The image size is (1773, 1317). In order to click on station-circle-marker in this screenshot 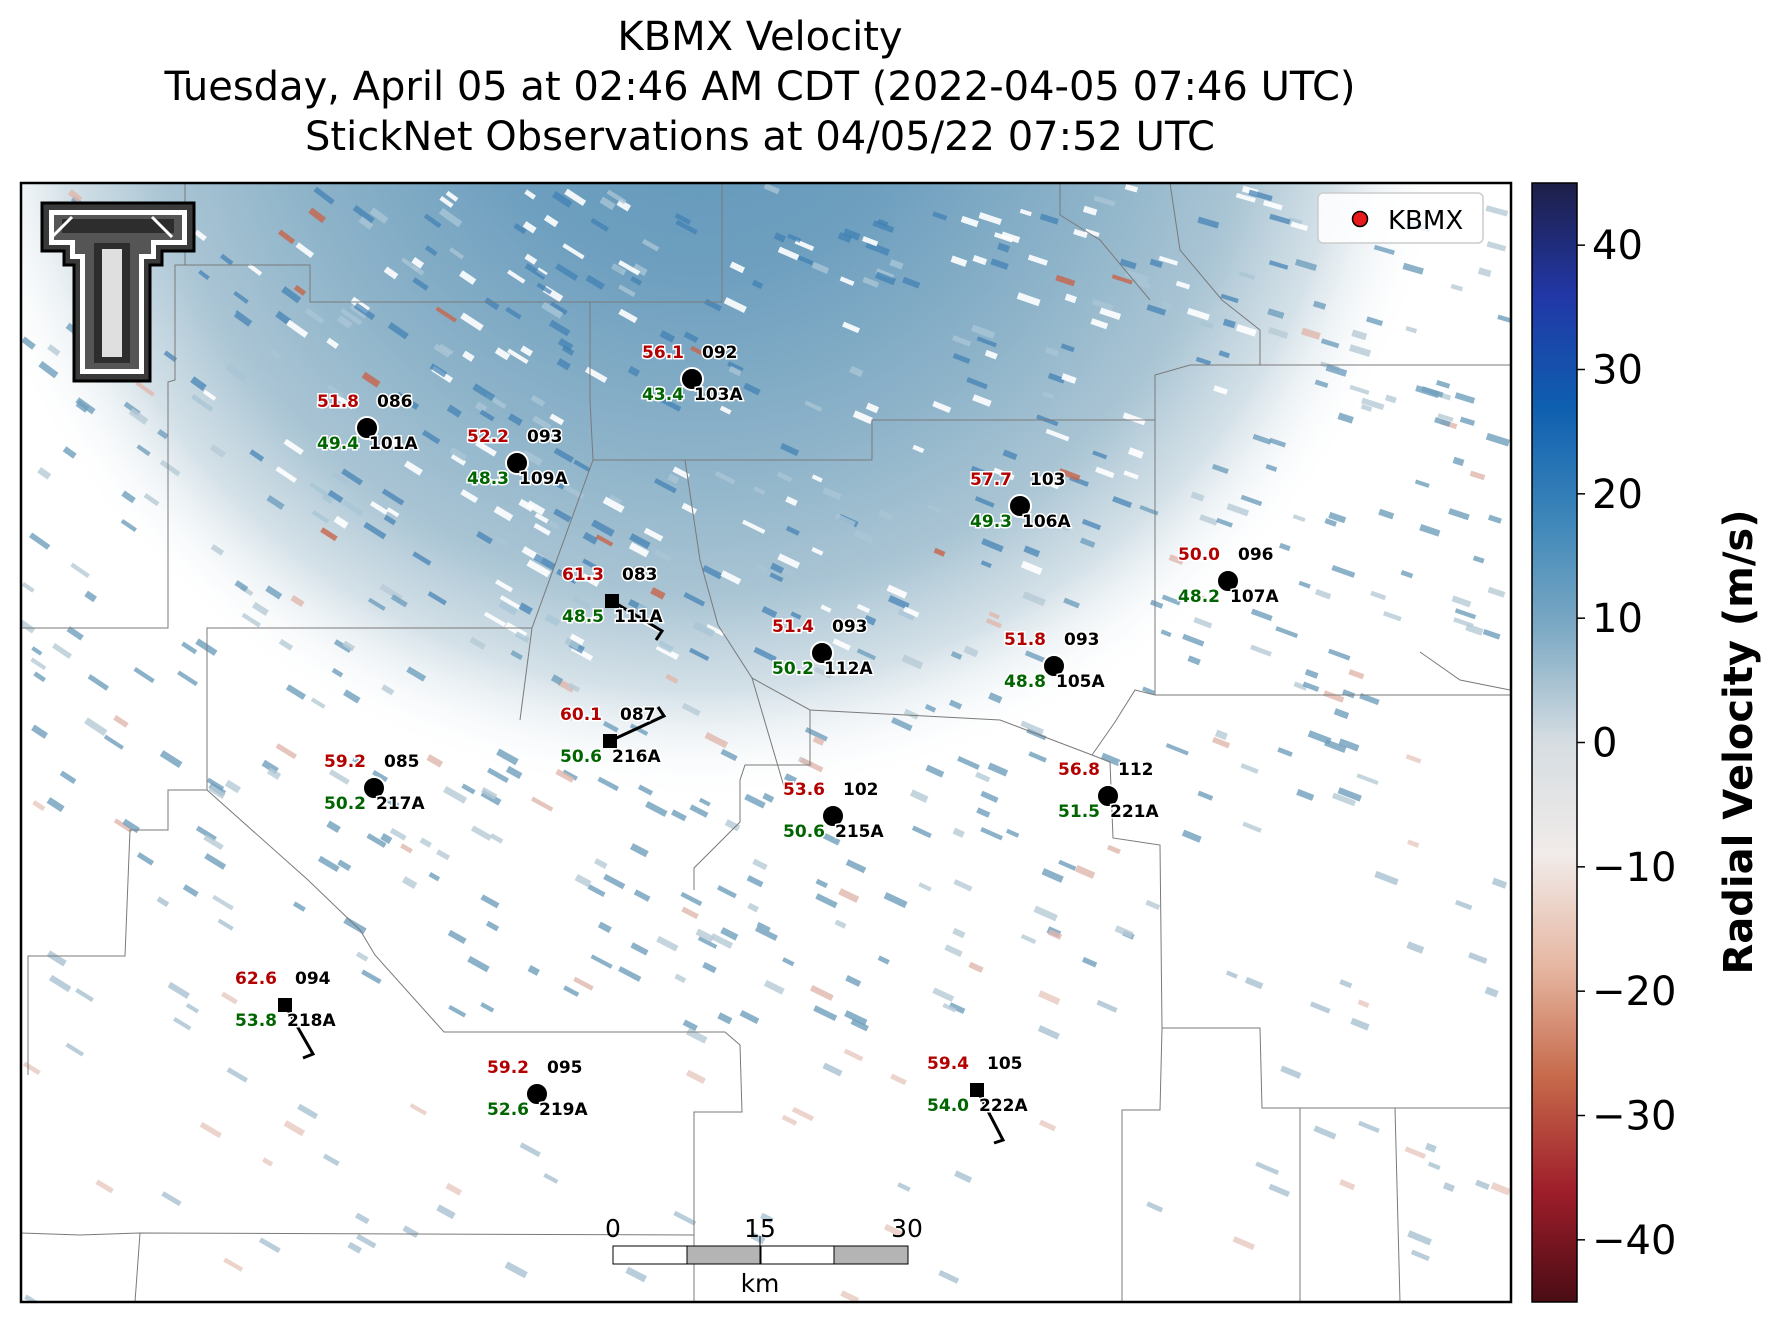, I will do `click(1054, 666)`.